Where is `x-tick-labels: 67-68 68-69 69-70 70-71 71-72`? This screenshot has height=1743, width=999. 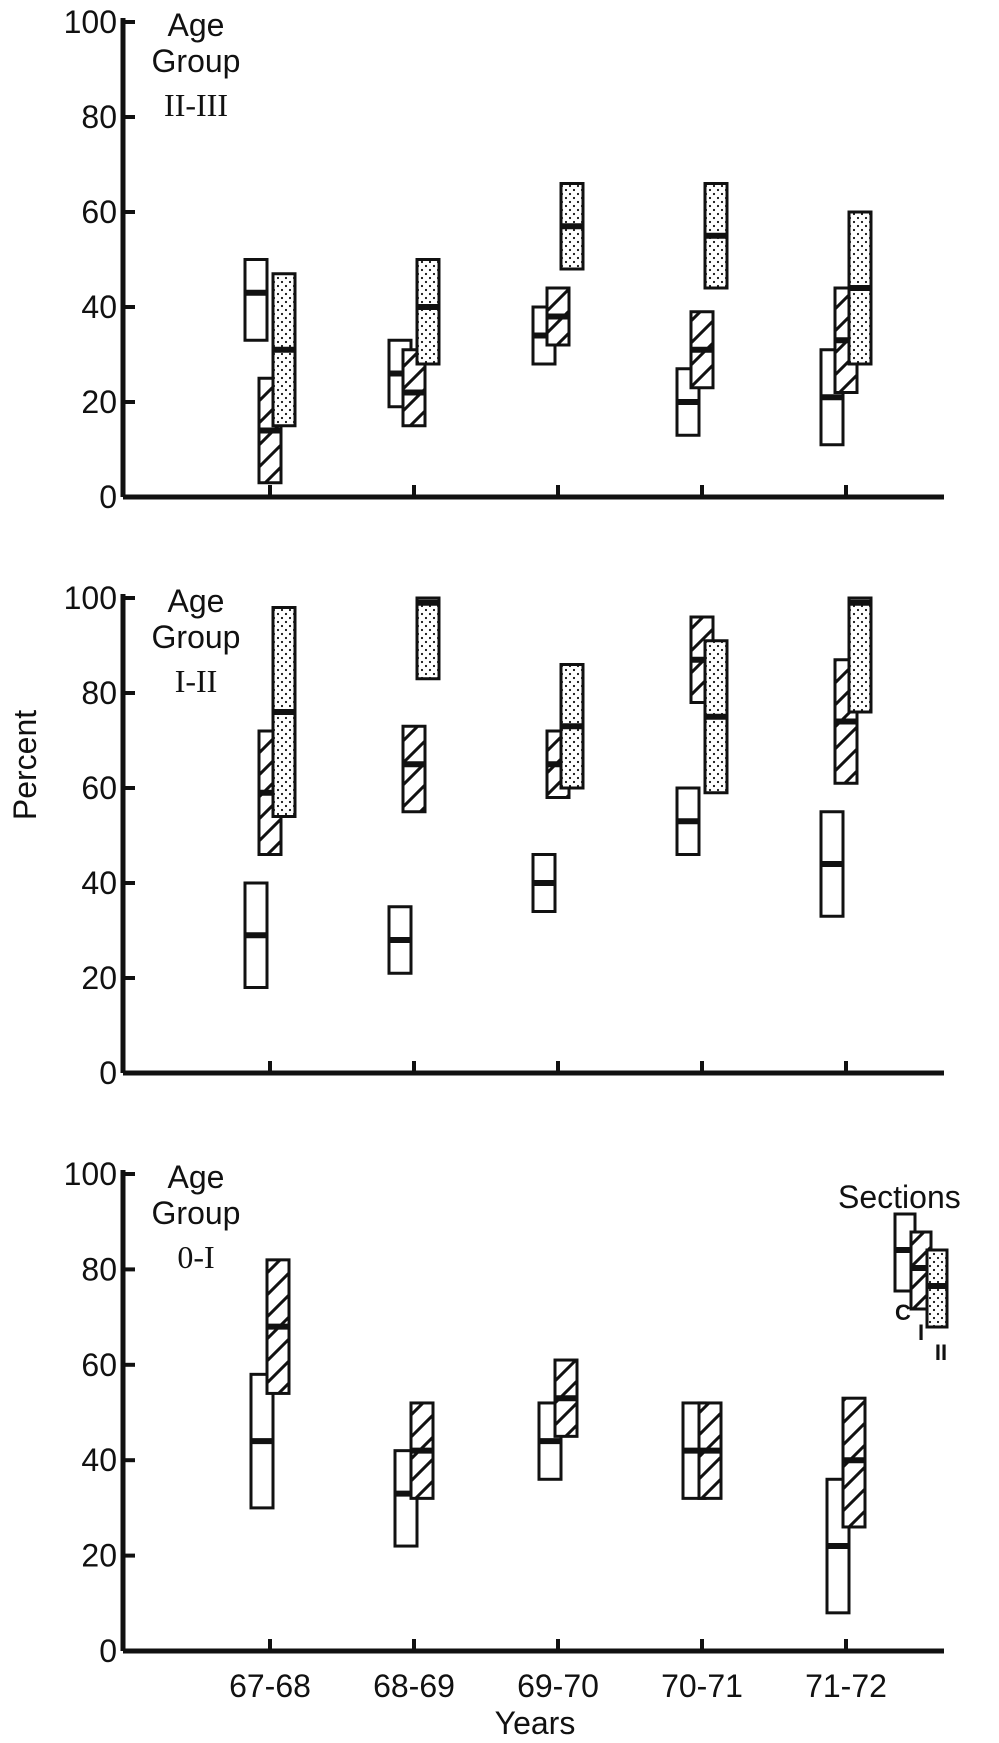 x-tick-labels: 67-68 68-69 69-70 70-71 71-72 is located at coordinates (558, 1686).